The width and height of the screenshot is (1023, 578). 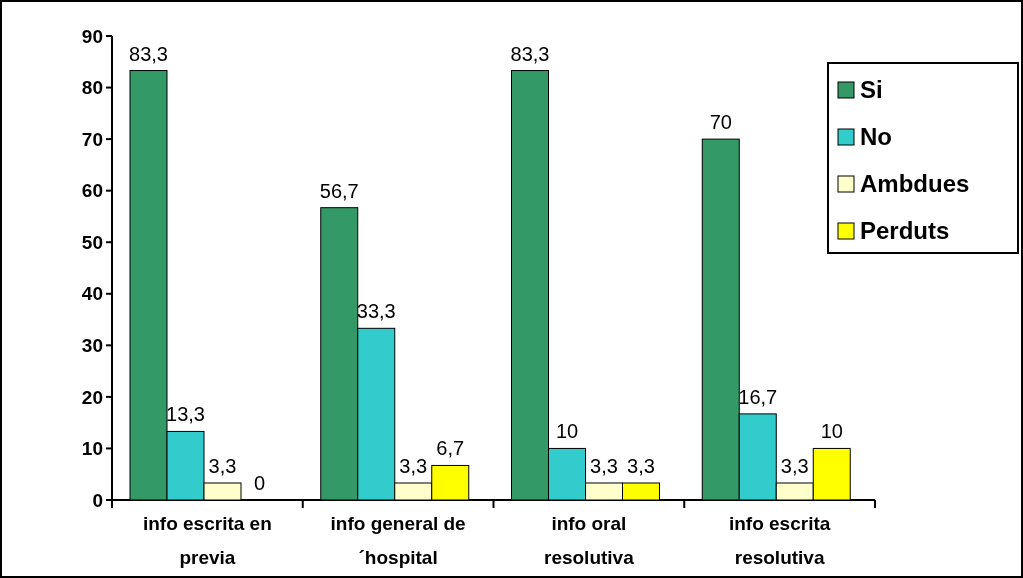 I want to click on x-tick-label: info escrita resolutiva, so click(x=779, y=540).